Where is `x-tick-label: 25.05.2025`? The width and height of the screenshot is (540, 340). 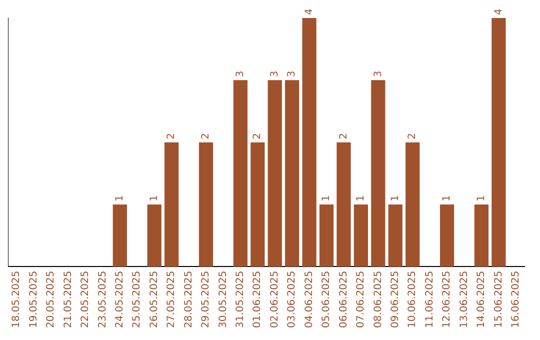 x-tick-label: 25.05.2025 is located at coordinates (137, 299).